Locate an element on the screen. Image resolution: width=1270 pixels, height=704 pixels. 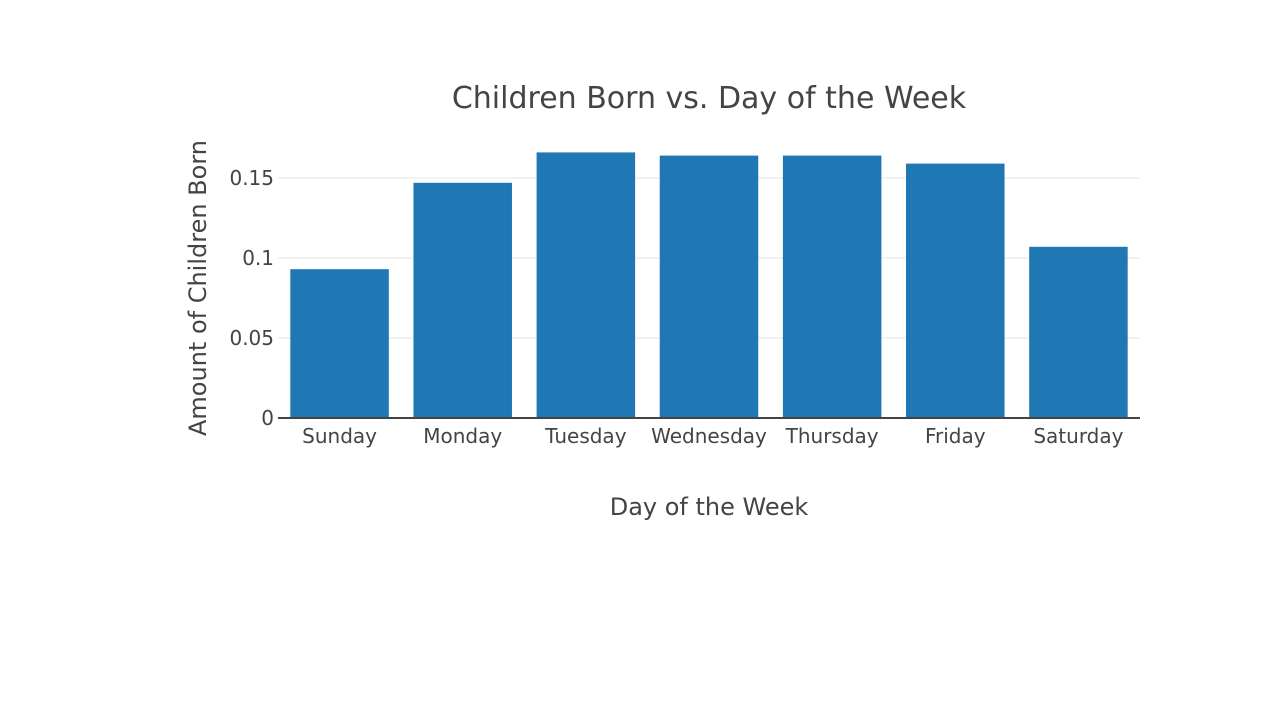
x-axis-title: Day of the Week is located at coordinates (709, 507).